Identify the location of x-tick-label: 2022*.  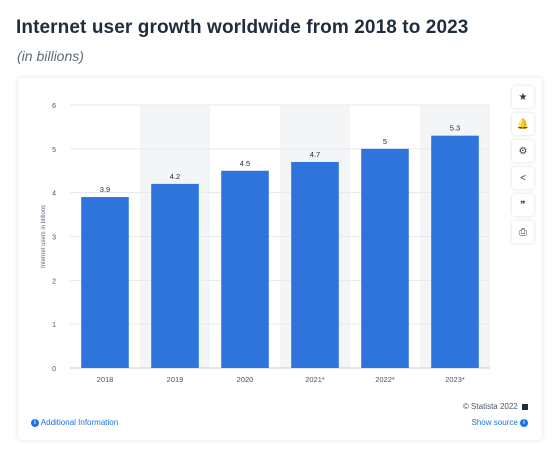
(385, 379).